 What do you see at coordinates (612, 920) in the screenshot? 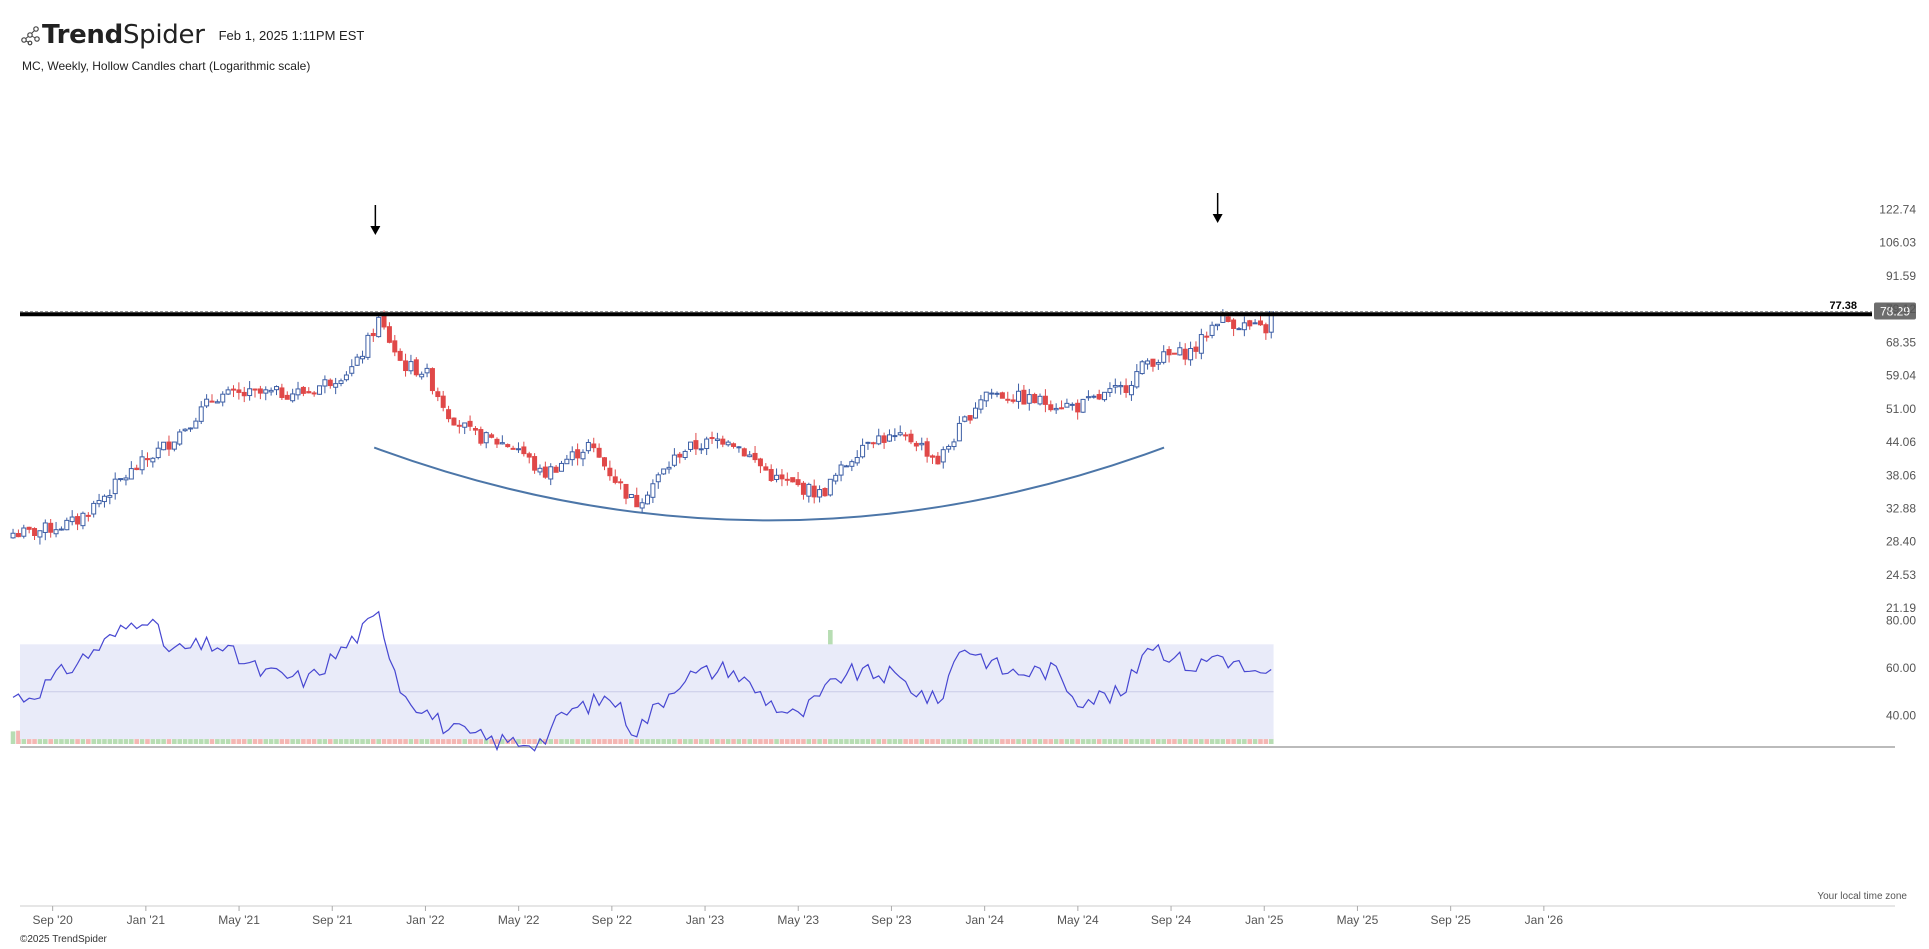
I see `x-tick-label: Sep '22` at bounding box center [612, 920].